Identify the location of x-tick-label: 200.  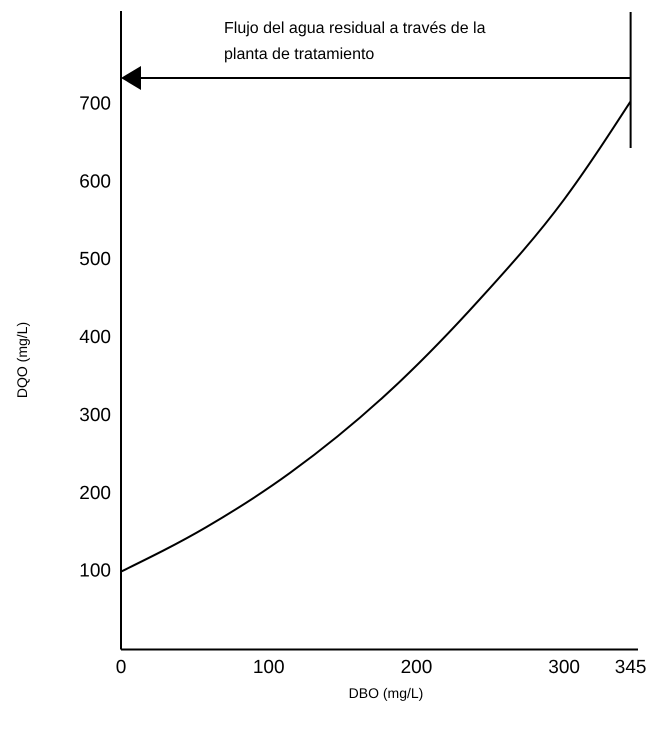
(416, 667).